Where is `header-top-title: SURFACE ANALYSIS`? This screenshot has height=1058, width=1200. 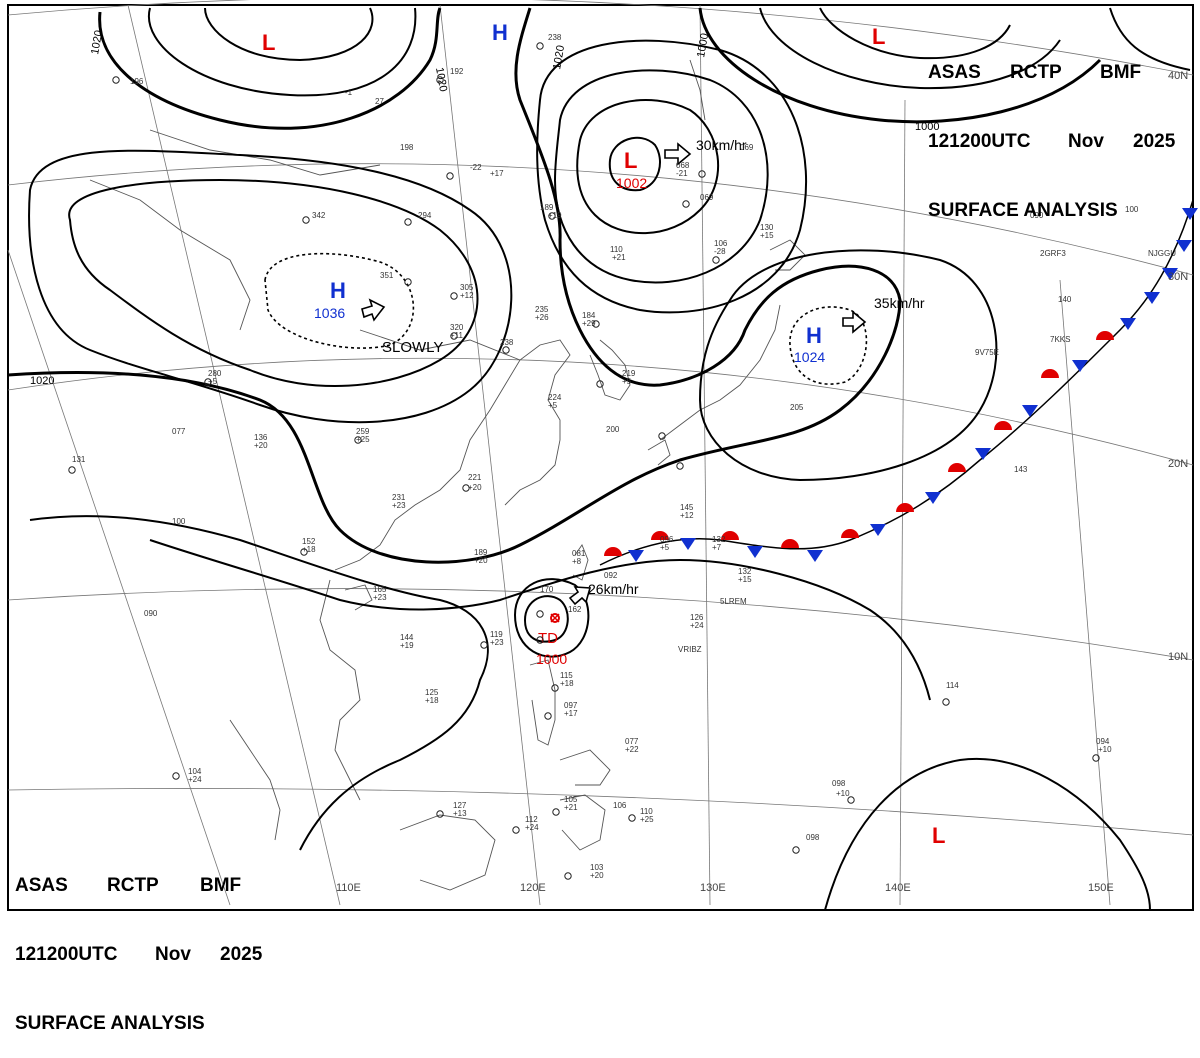 header-top-title: SURFACE ANALYSIS is located at coordinates (1023, 210).